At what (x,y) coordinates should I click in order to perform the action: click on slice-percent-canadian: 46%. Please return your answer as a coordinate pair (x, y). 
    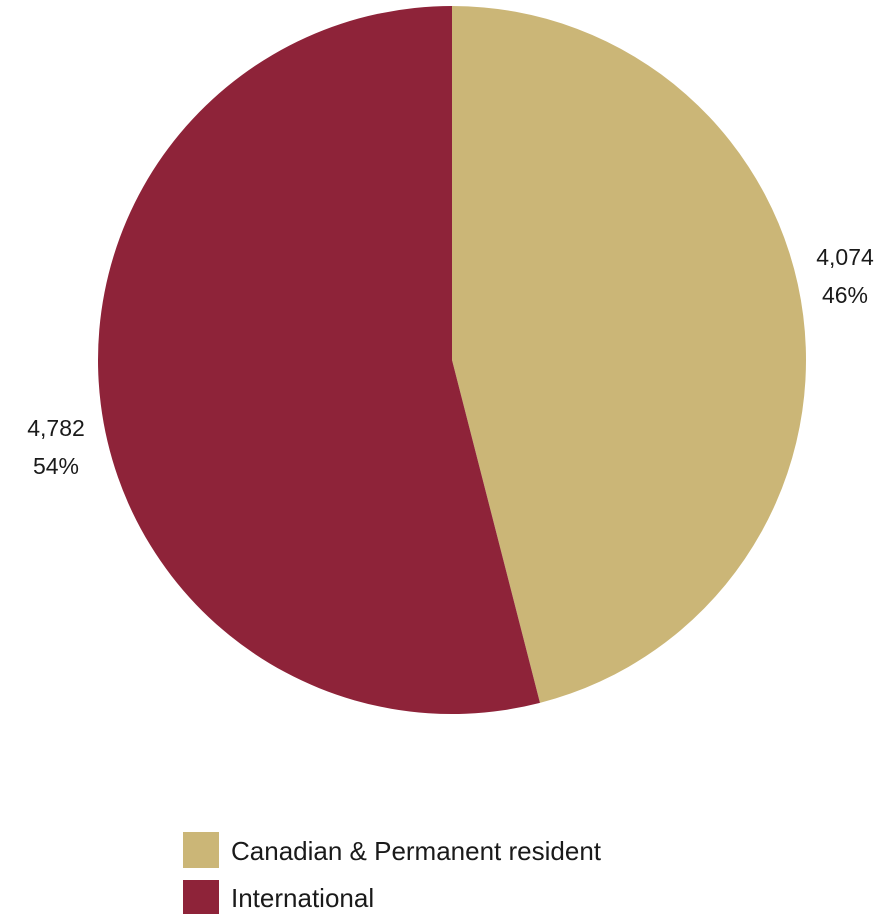
    Looking at the image, I should click on (845, 295).